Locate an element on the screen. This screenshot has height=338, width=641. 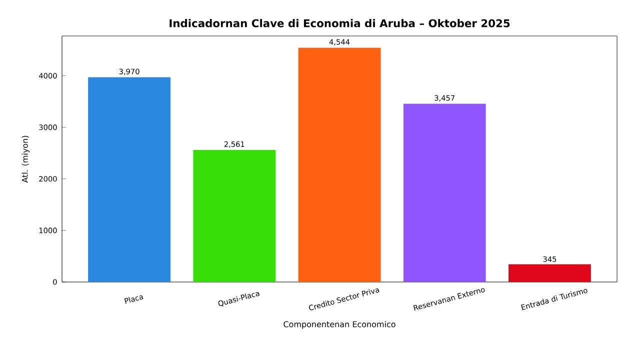
y-axis-title: Atl. (miyon) is located at coordinates (26, 159).